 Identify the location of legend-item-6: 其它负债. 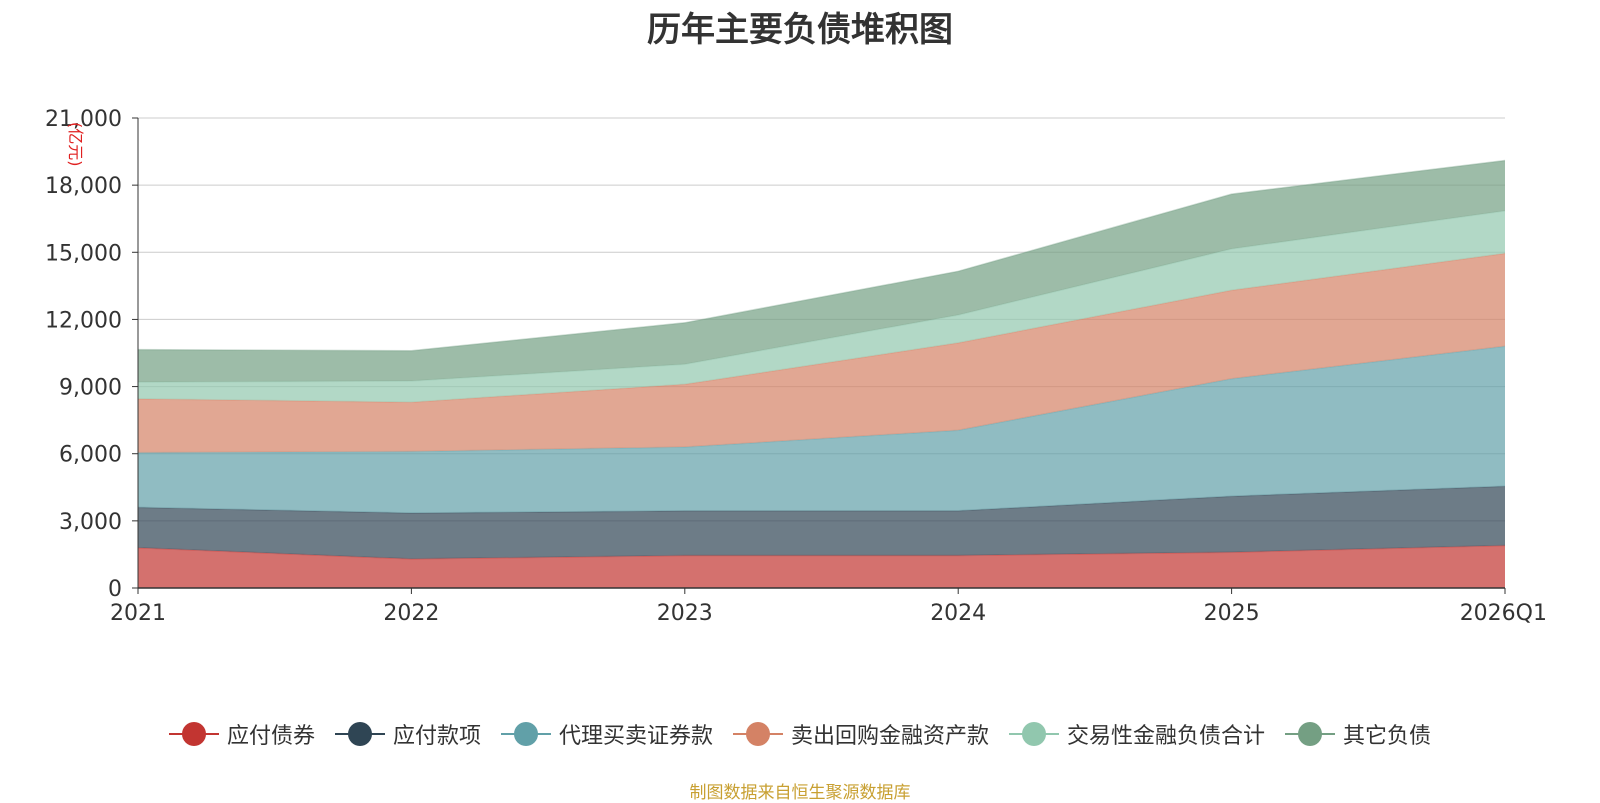
(1358, 734).